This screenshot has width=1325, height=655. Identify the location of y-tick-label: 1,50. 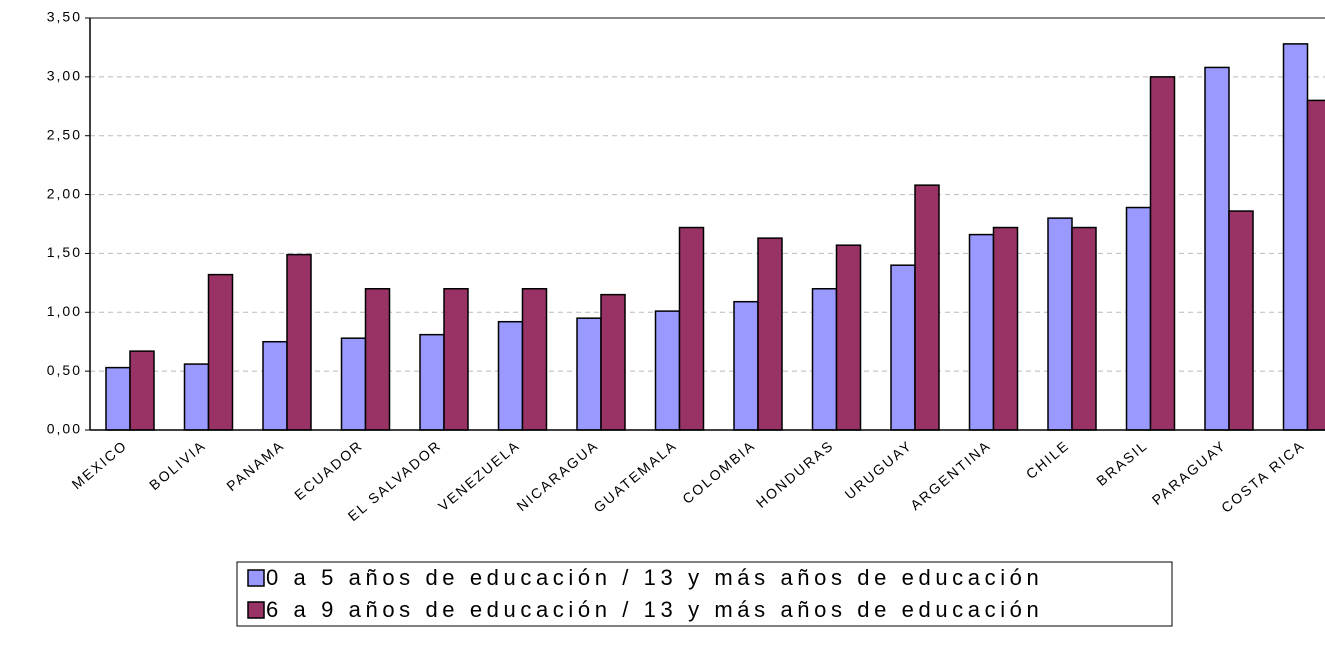
(64, 252).